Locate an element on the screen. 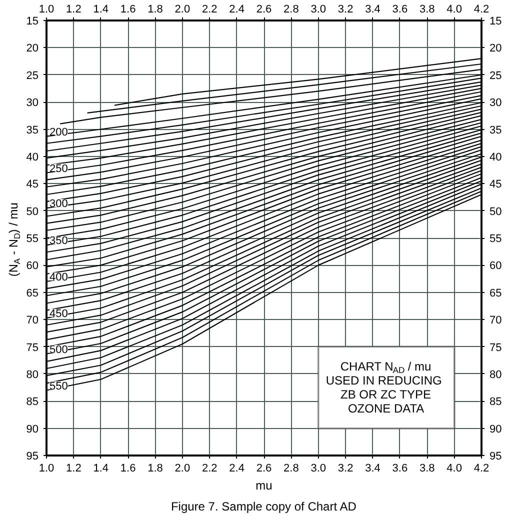  y-axis-title: (NA - ND) / mu is located at coordinates (14, 239).